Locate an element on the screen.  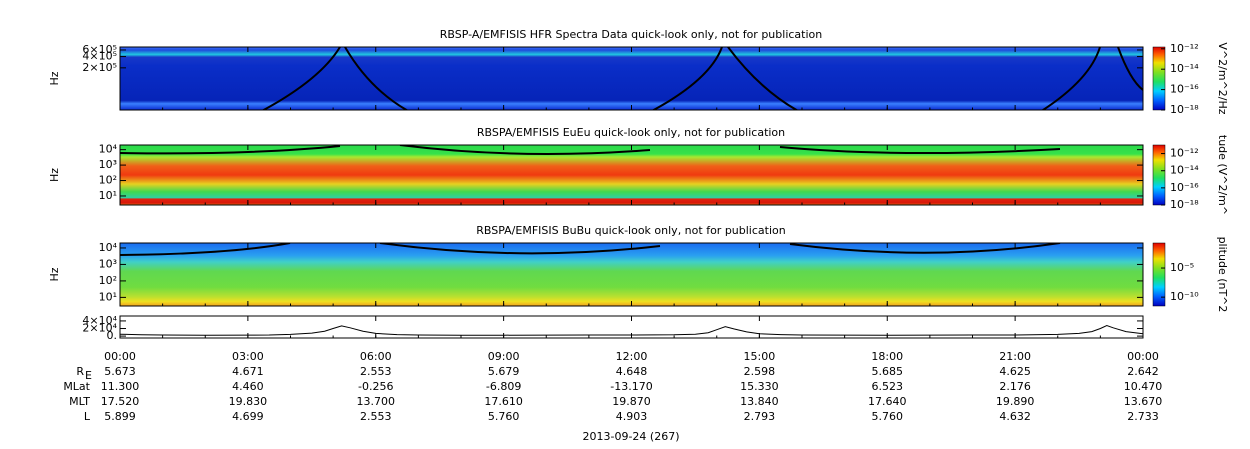
colorbar-tick-label: 10⁻¹⁰ is located at coordinates (1184, 296).